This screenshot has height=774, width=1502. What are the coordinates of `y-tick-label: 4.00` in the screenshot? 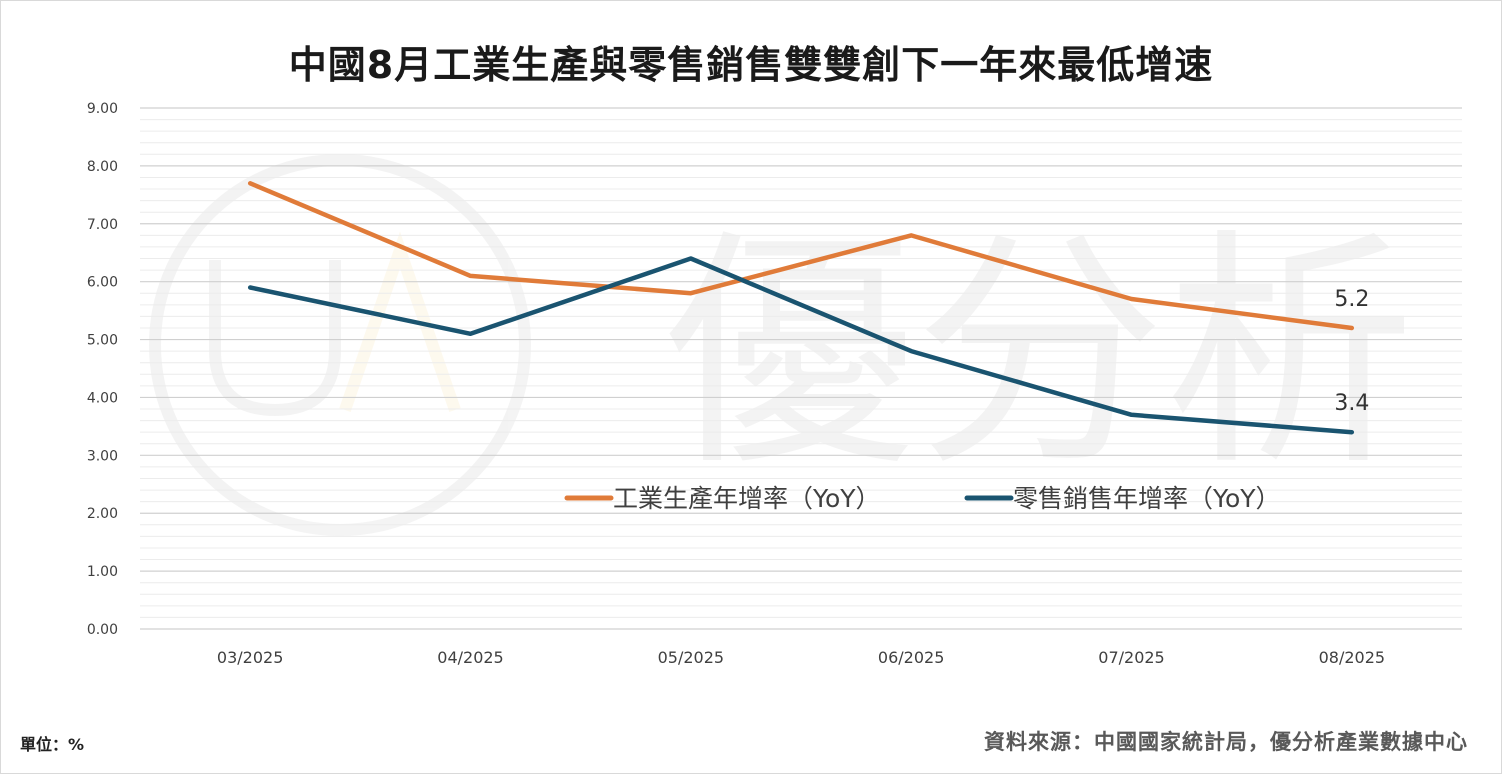 It's located at (102, 398).